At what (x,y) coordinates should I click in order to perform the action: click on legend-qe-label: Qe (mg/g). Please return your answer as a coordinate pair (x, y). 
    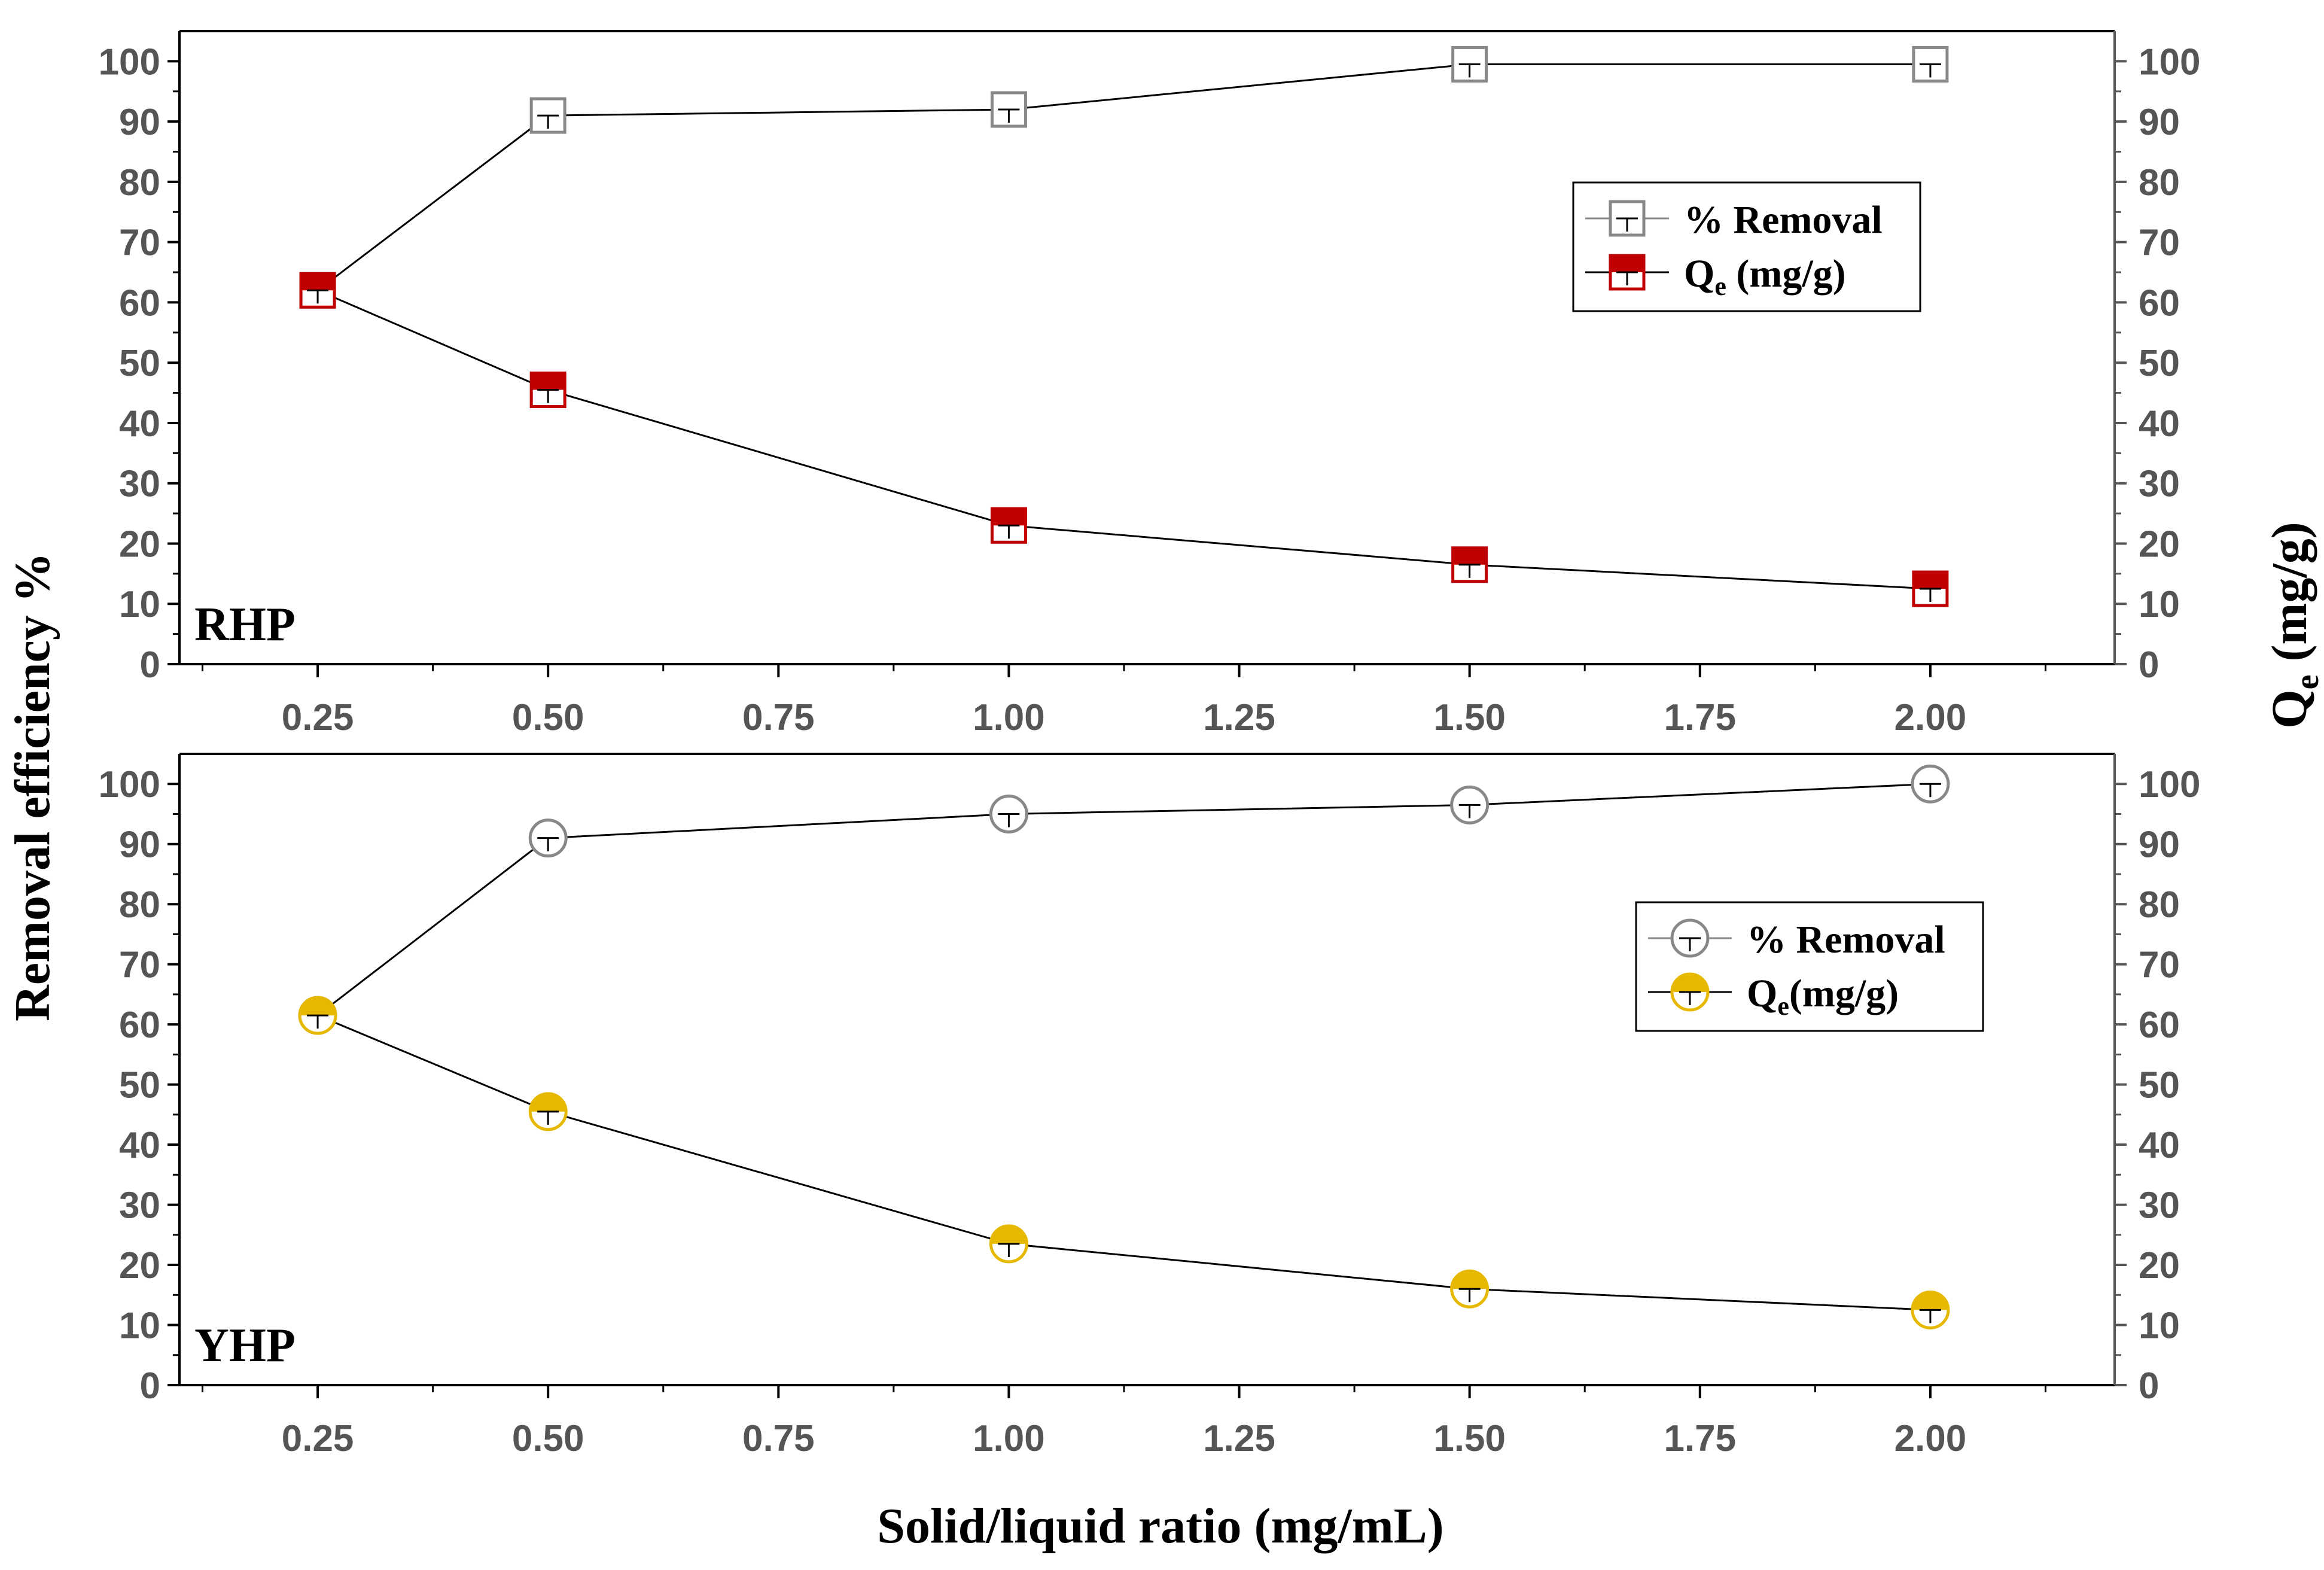
    Looking at the image, I should click on (1765, 276).